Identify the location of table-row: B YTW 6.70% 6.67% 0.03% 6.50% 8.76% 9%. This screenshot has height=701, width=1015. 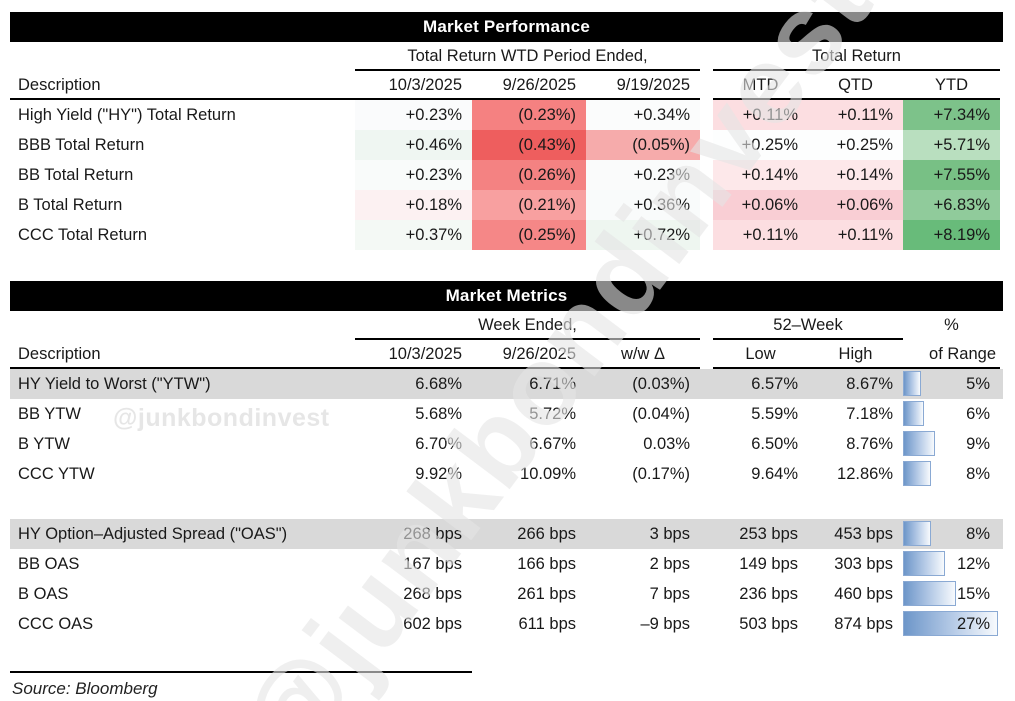
(506, 444).